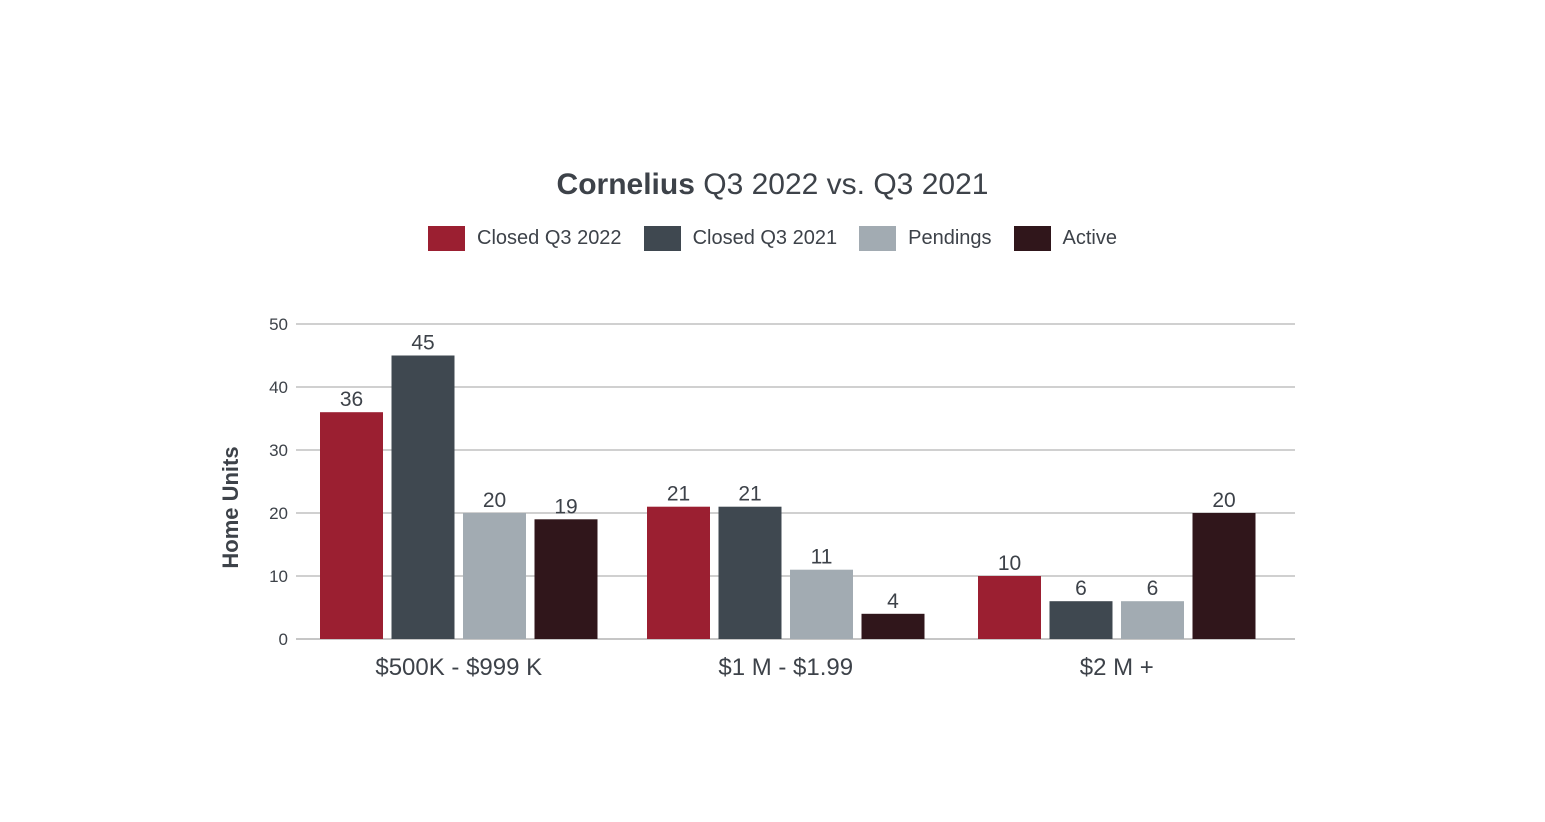 The image size is (1545, 822). What do you see at coordinates (950, 238) in the screenshot?
I see `legend-label: Pendings` at bounding box center [950, 238].